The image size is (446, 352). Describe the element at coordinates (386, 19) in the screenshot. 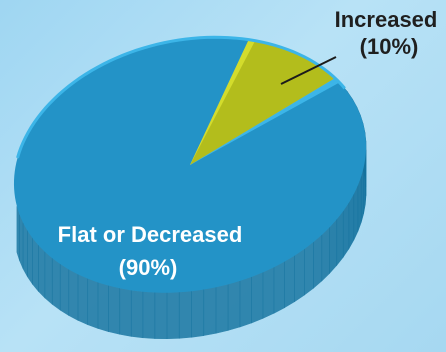

I see `increased-label: Increased` at that location.